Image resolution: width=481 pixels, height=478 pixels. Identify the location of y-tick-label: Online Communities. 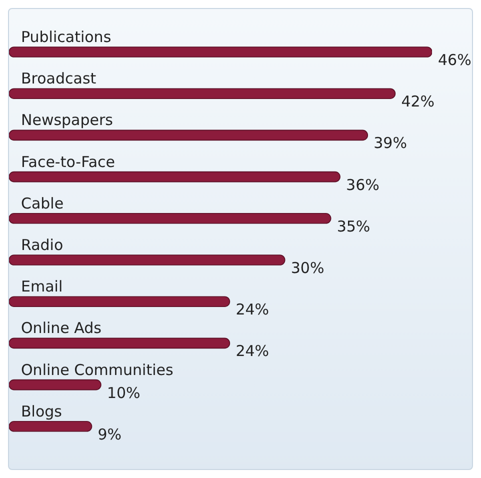
(97, 369).